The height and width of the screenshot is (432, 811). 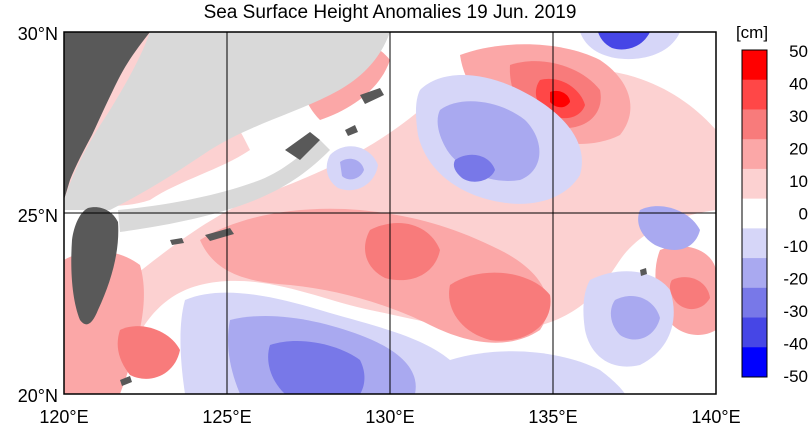 I want to click on colorbar-frame, so click(x=754, y=213).